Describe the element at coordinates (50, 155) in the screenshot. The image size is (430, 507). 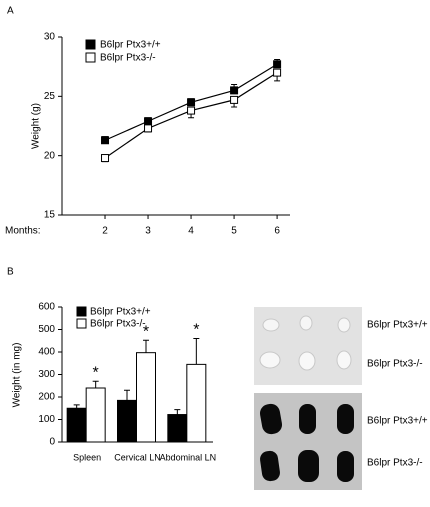
I see `y-tick-label: 20` at that location.